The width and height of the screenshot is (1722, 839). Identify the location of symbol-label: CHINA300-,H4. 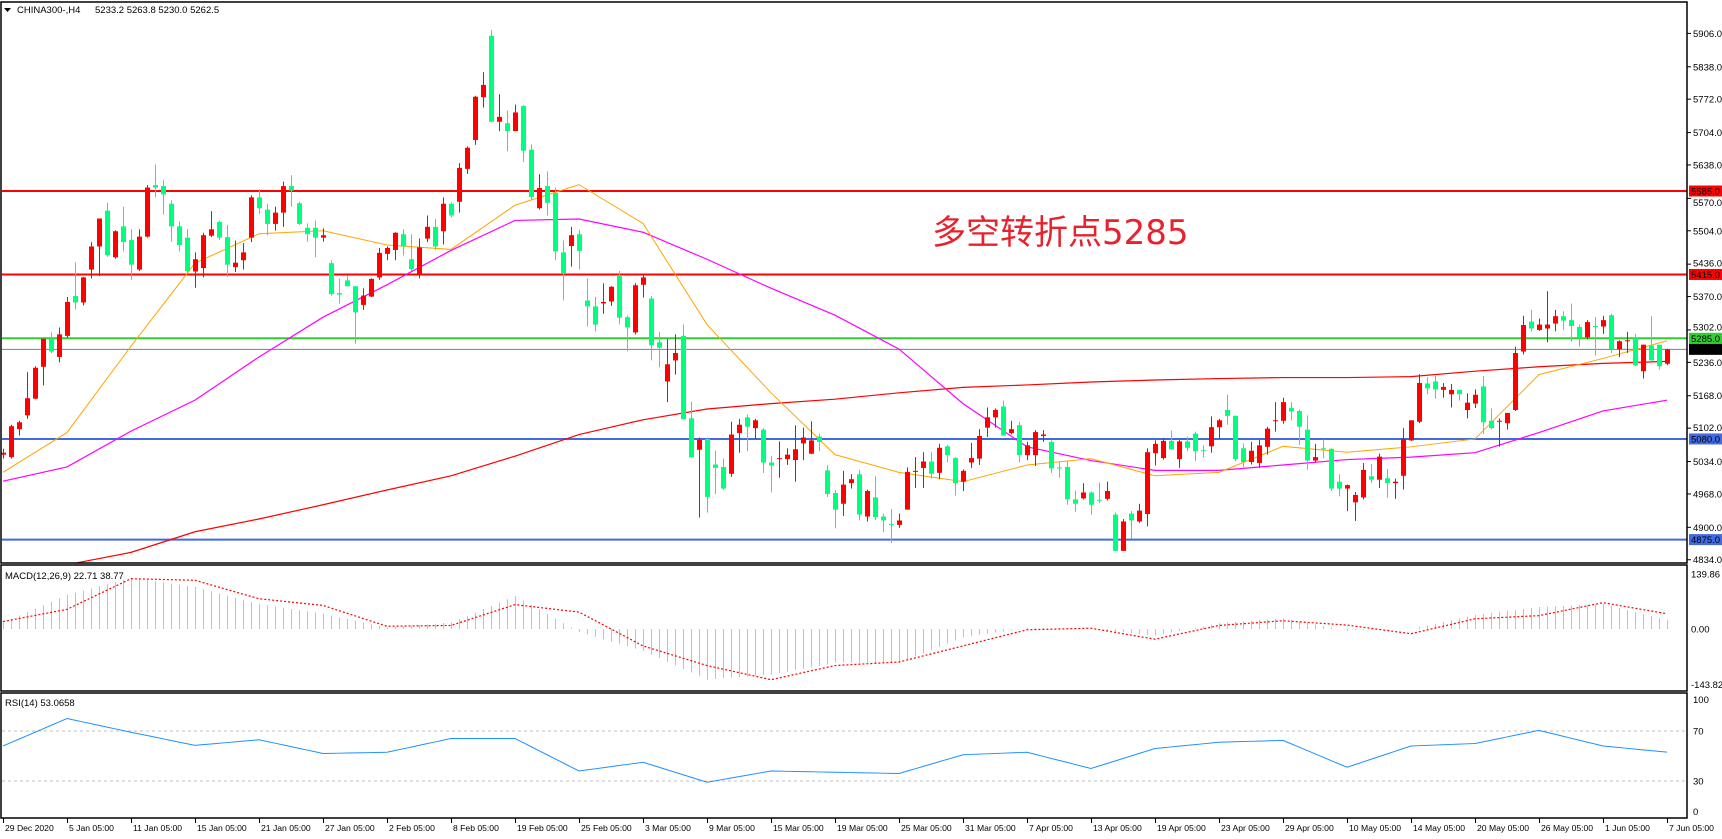
(48, 10).